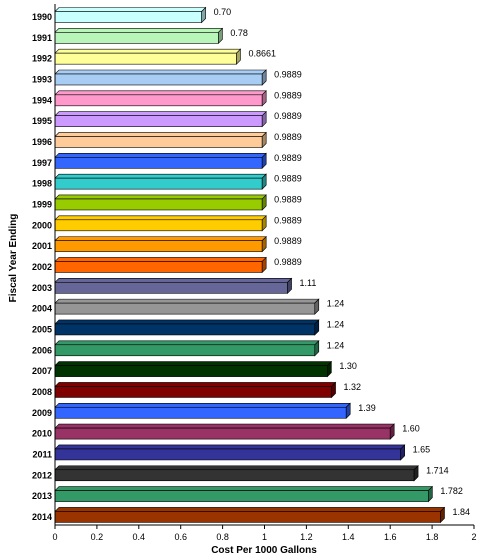 The width and height of the screenshot is (483, 559). I want to click on bar-front-2013, so click(241, 496).